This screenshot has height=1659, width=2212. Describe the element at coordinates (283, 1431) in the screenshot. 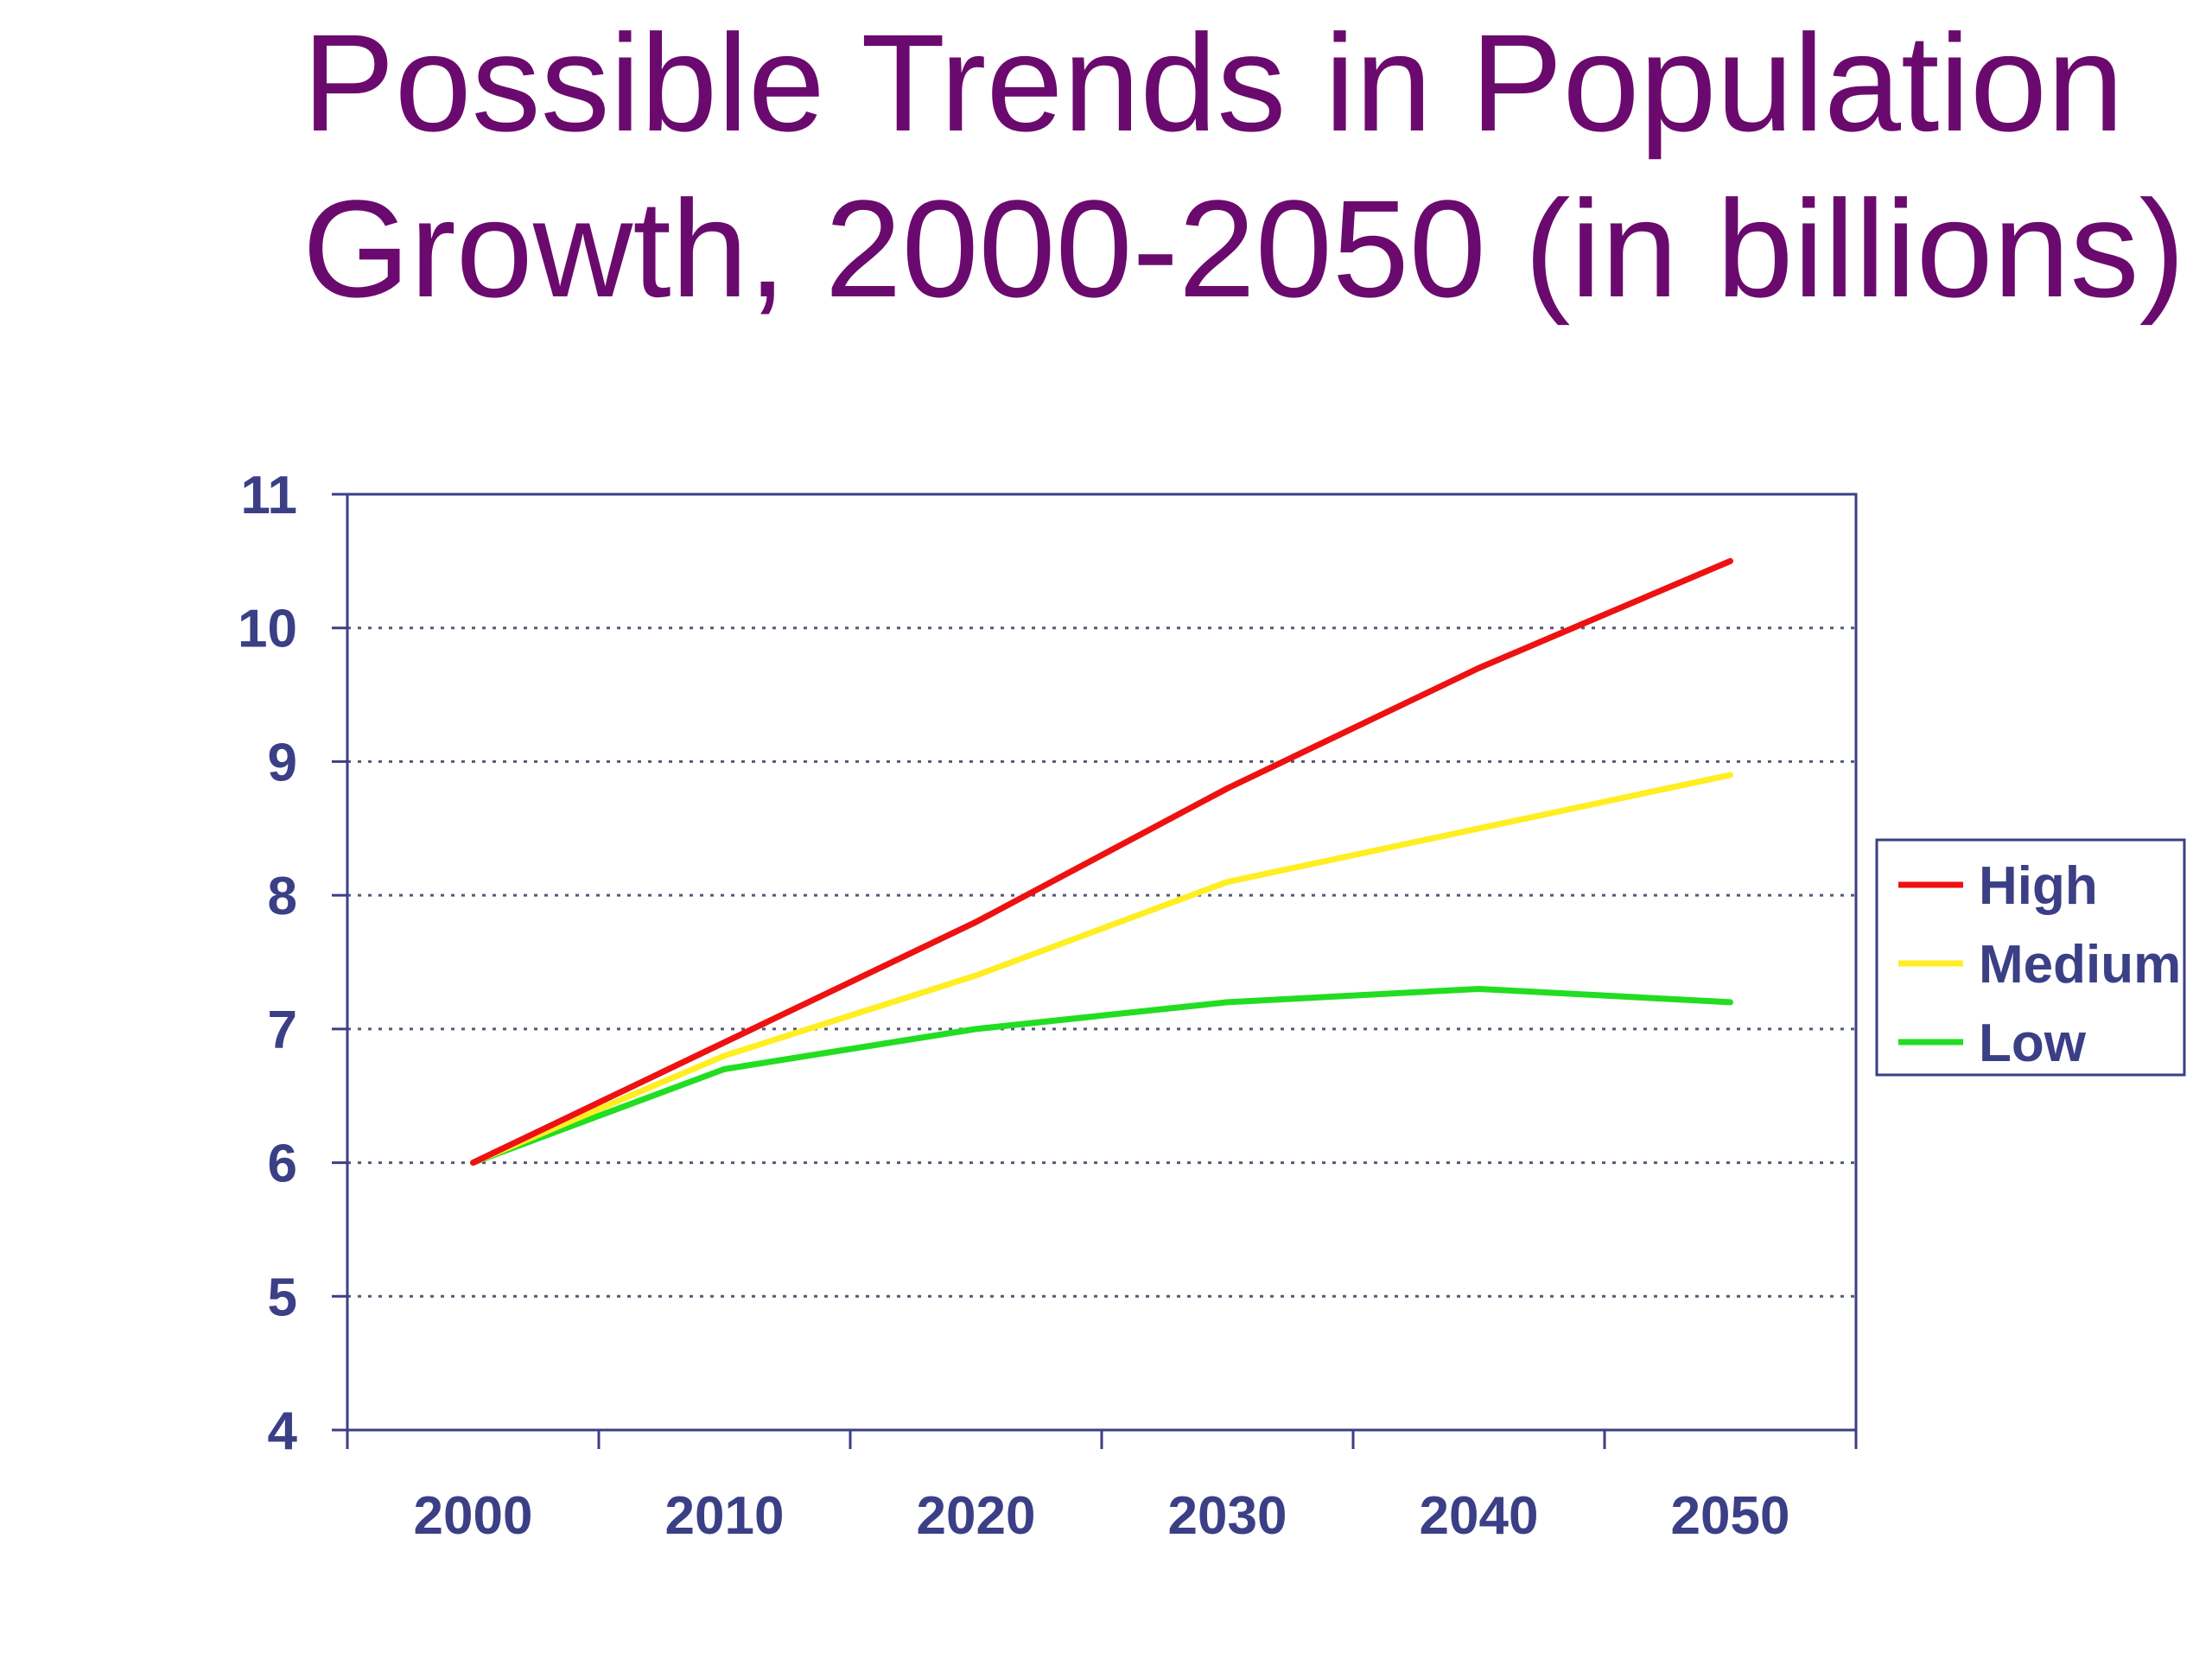

I see `y-tick-label-4: 4` at that location.